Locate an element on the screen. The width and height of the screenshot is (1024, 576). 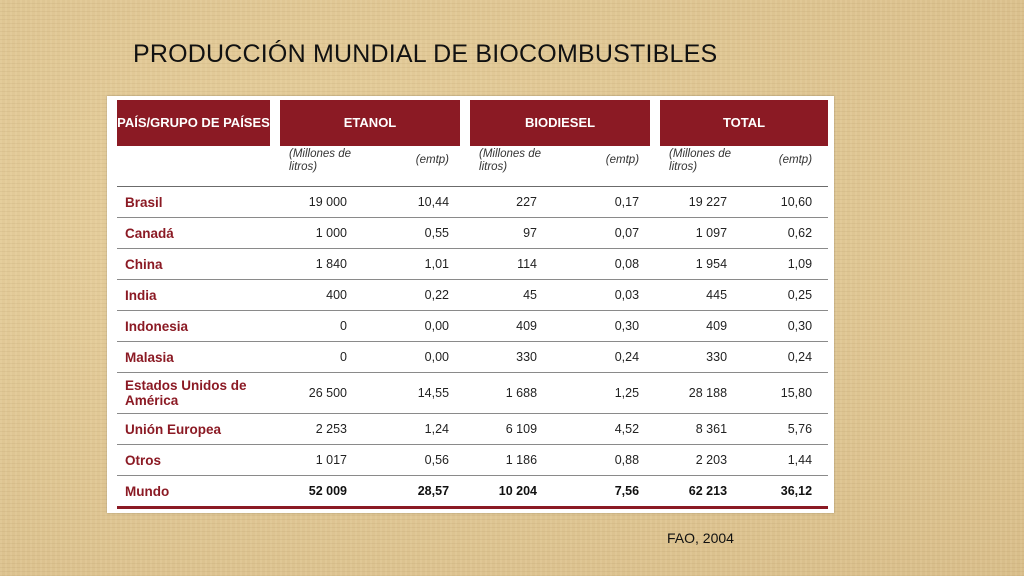
total-share: 0,24 is located at coordinates (786, 357).